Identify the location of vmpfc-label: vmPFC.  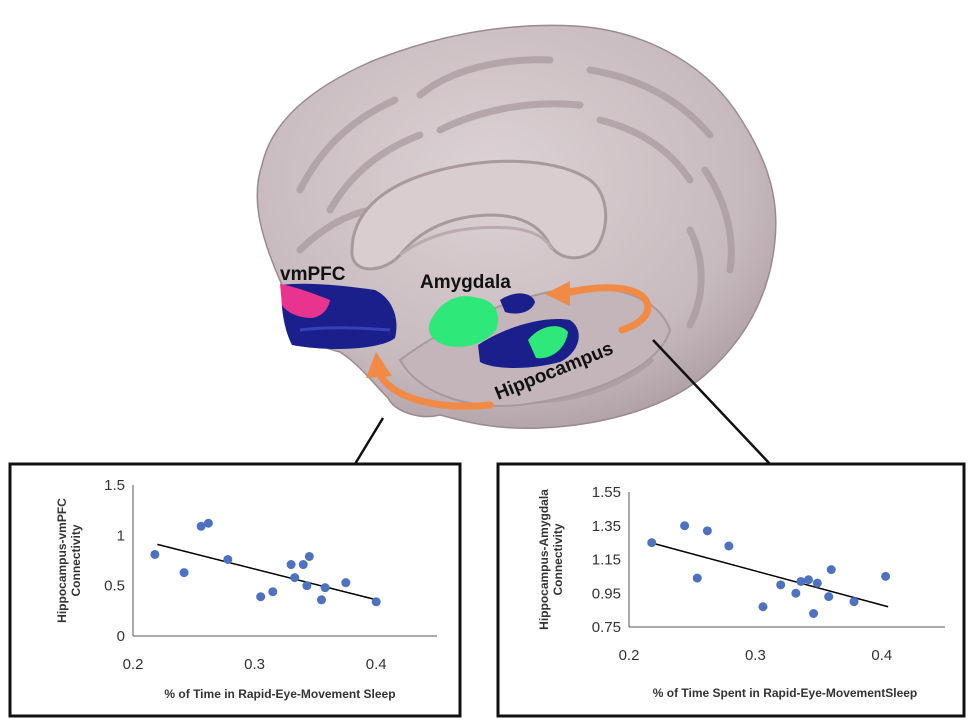
(313, 274).